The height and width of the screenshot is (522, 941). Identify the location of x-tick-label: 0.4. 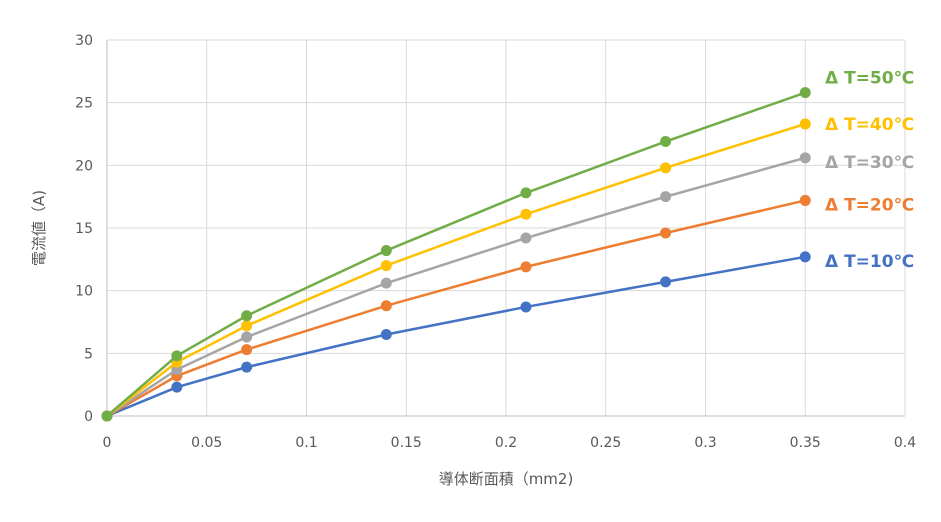
(905, 443).